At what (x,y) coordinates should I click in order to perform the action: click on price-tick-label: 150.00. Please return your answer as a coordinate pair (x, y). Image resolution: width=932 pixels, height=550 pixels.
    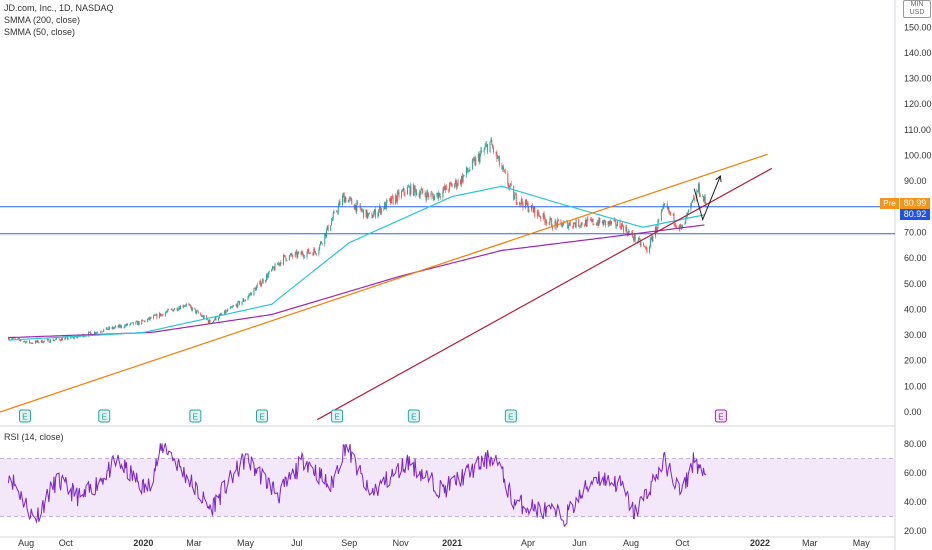
    Looking at the image, I should click on (918, 27).